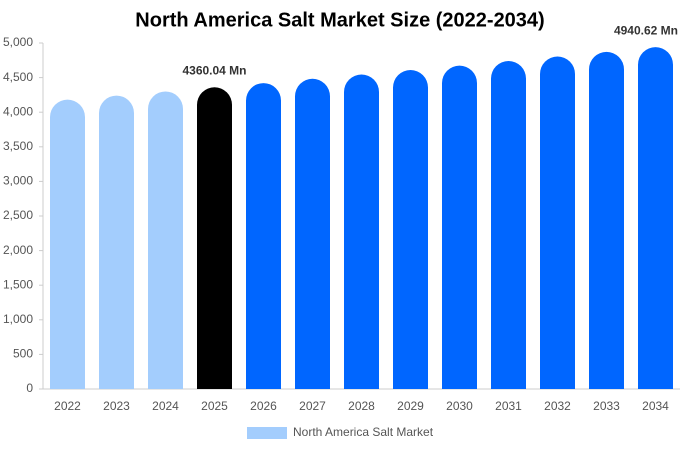 Image resolution: width=680 pixels, height=450 pixels. Describe the element at coordinates (655, 406) in the screenshot. I see `x-tick-label: 2034` at that location.